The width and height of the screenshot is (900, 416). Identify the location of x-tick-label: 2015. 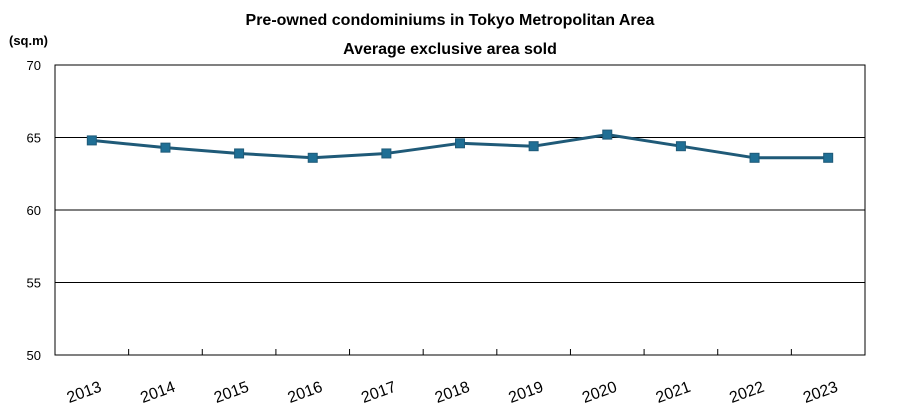
(231, 393).